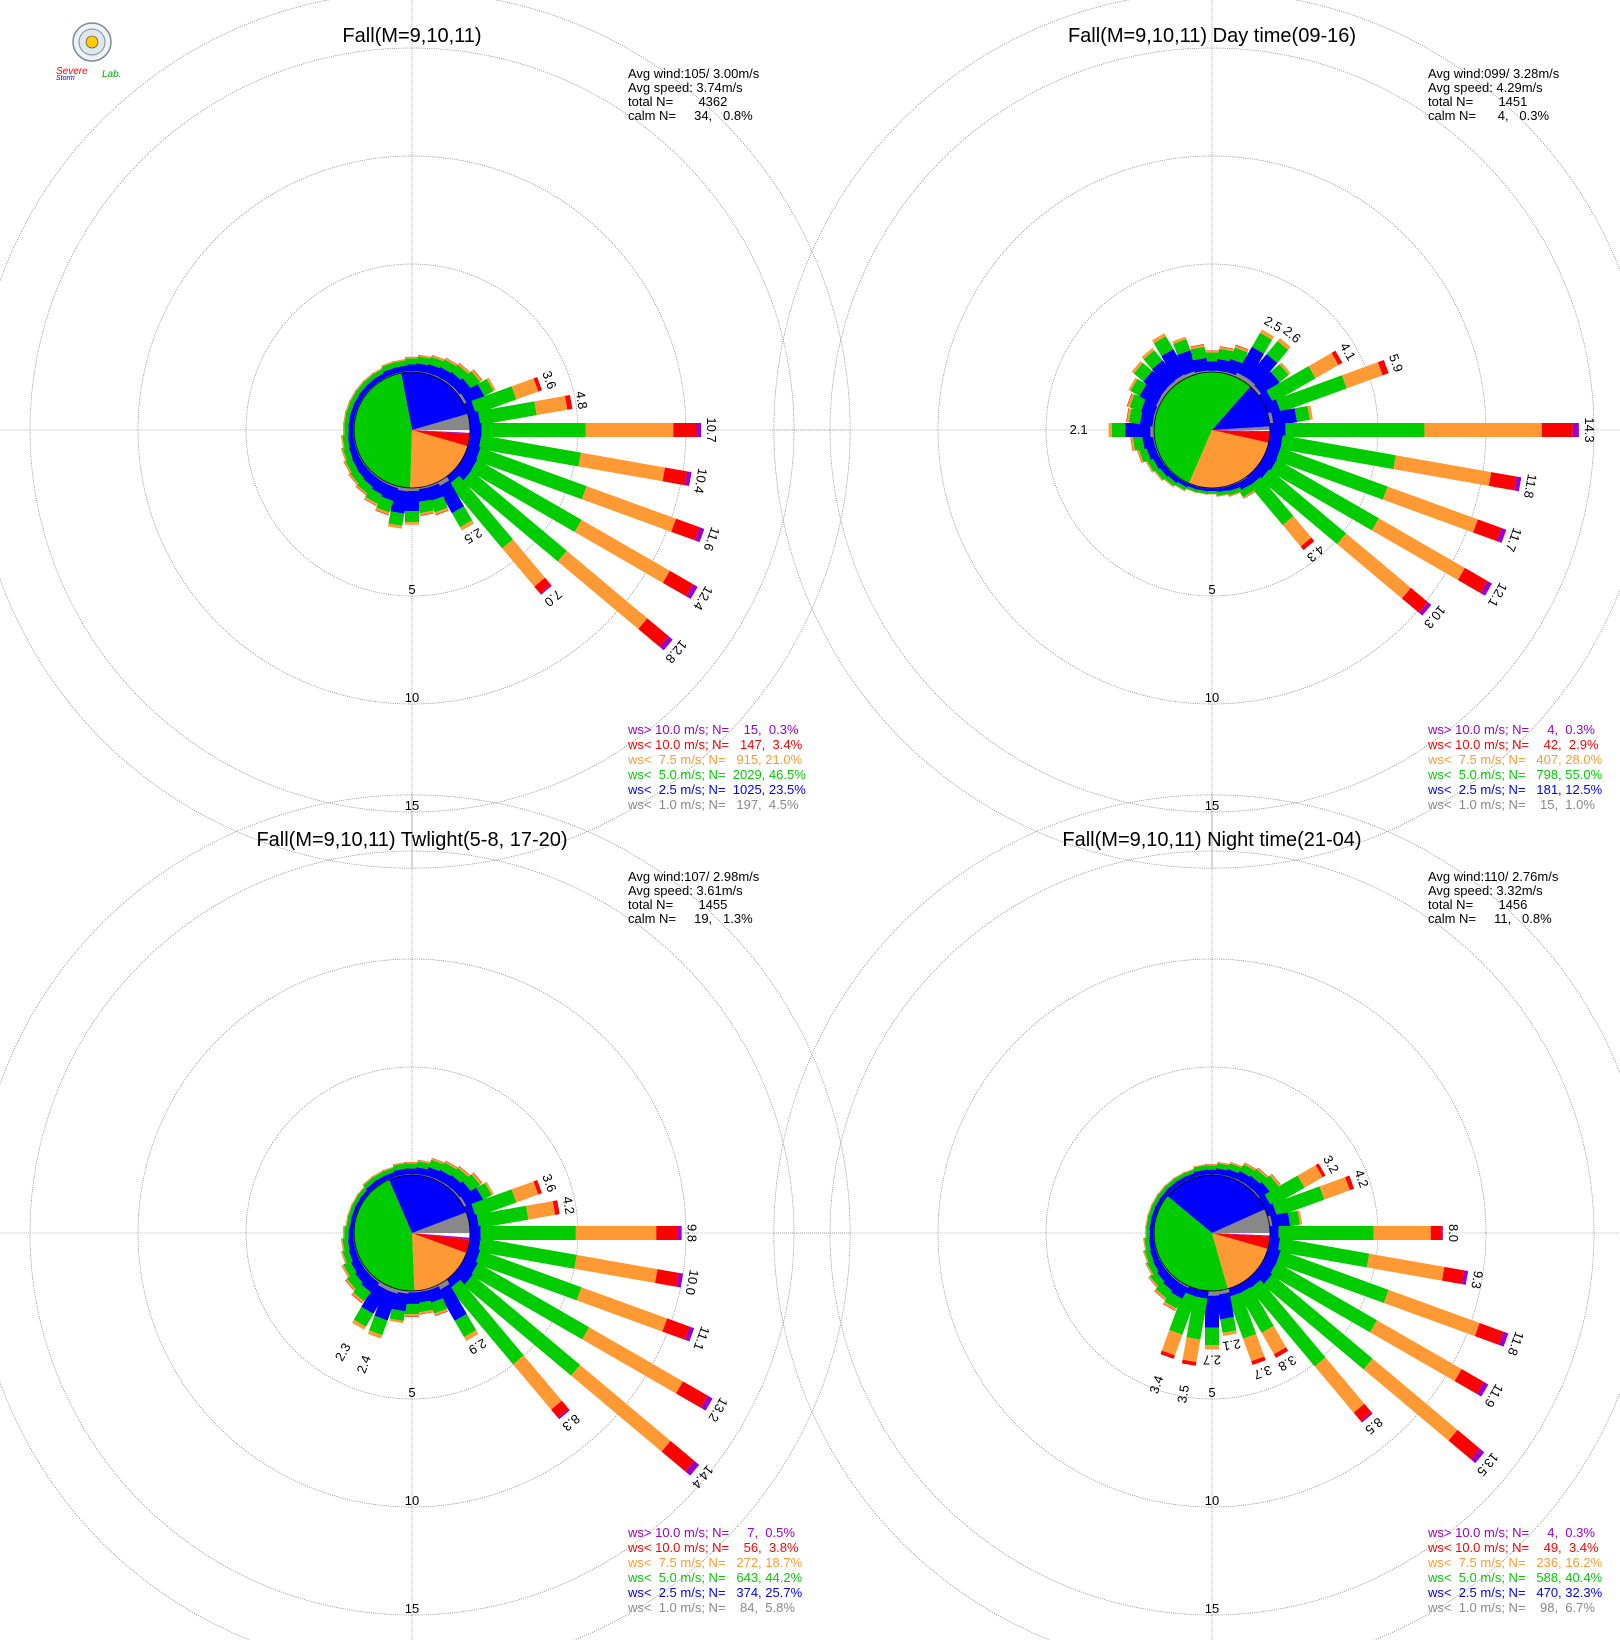 The width and height of the screenshot is (1620, 1640). I want to click on petal: 3.2, so click(1300, 1182).